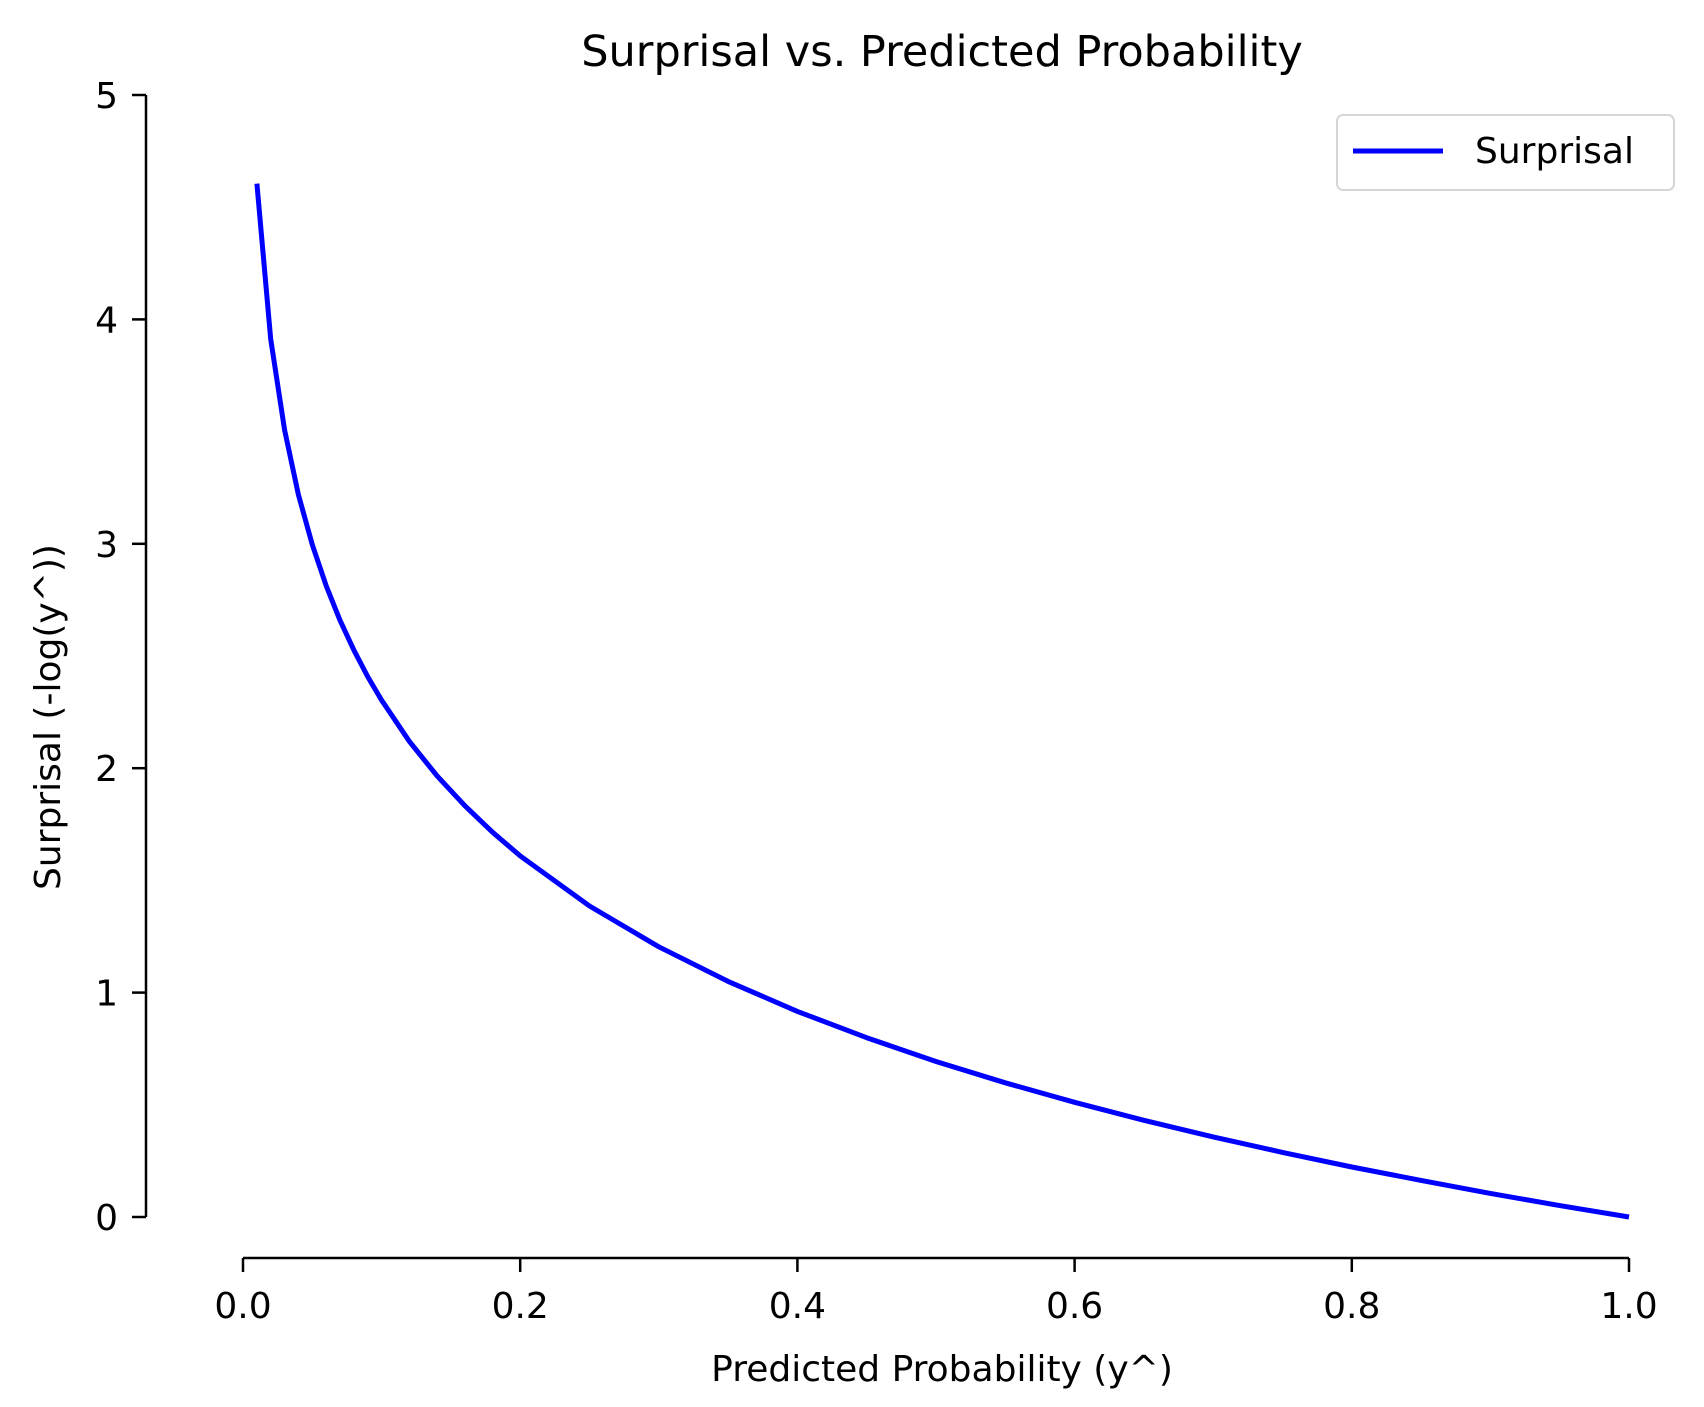 This screenshot has height=1407, width=1704. What do you see at coordinates (242, 1306) in the screenshot?
I see `x-tick-label: 0.0` at bounding box center [242, 1306].